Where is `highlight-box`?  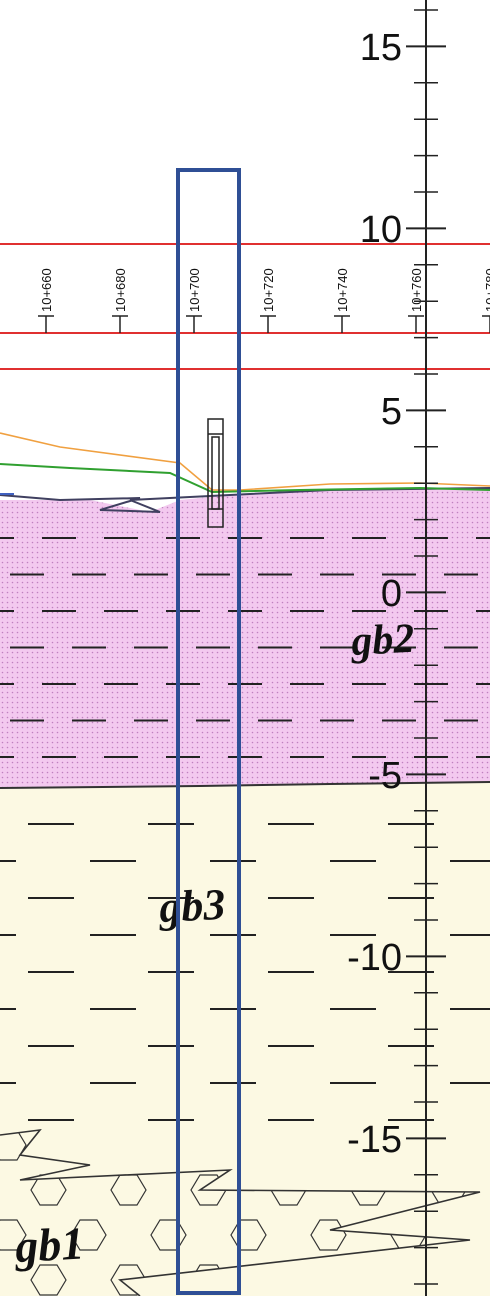 highlight-box is located at coordinates (208, 731).